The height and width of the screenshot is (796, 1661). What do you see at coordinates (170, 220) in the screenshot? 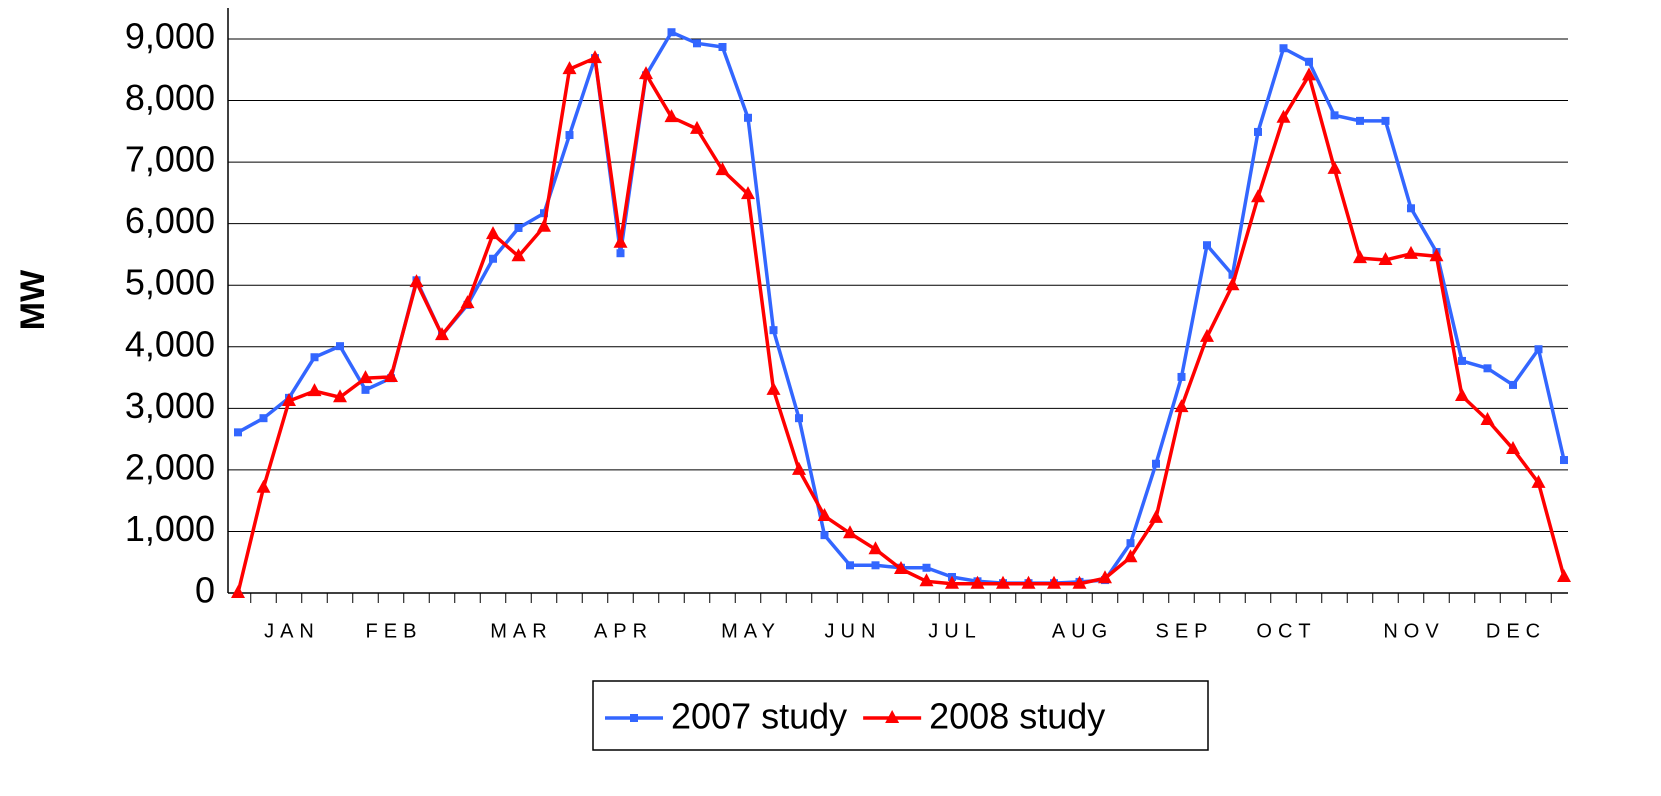
I see `y-tick-label: 6,000` at bounding box center [170, 220].